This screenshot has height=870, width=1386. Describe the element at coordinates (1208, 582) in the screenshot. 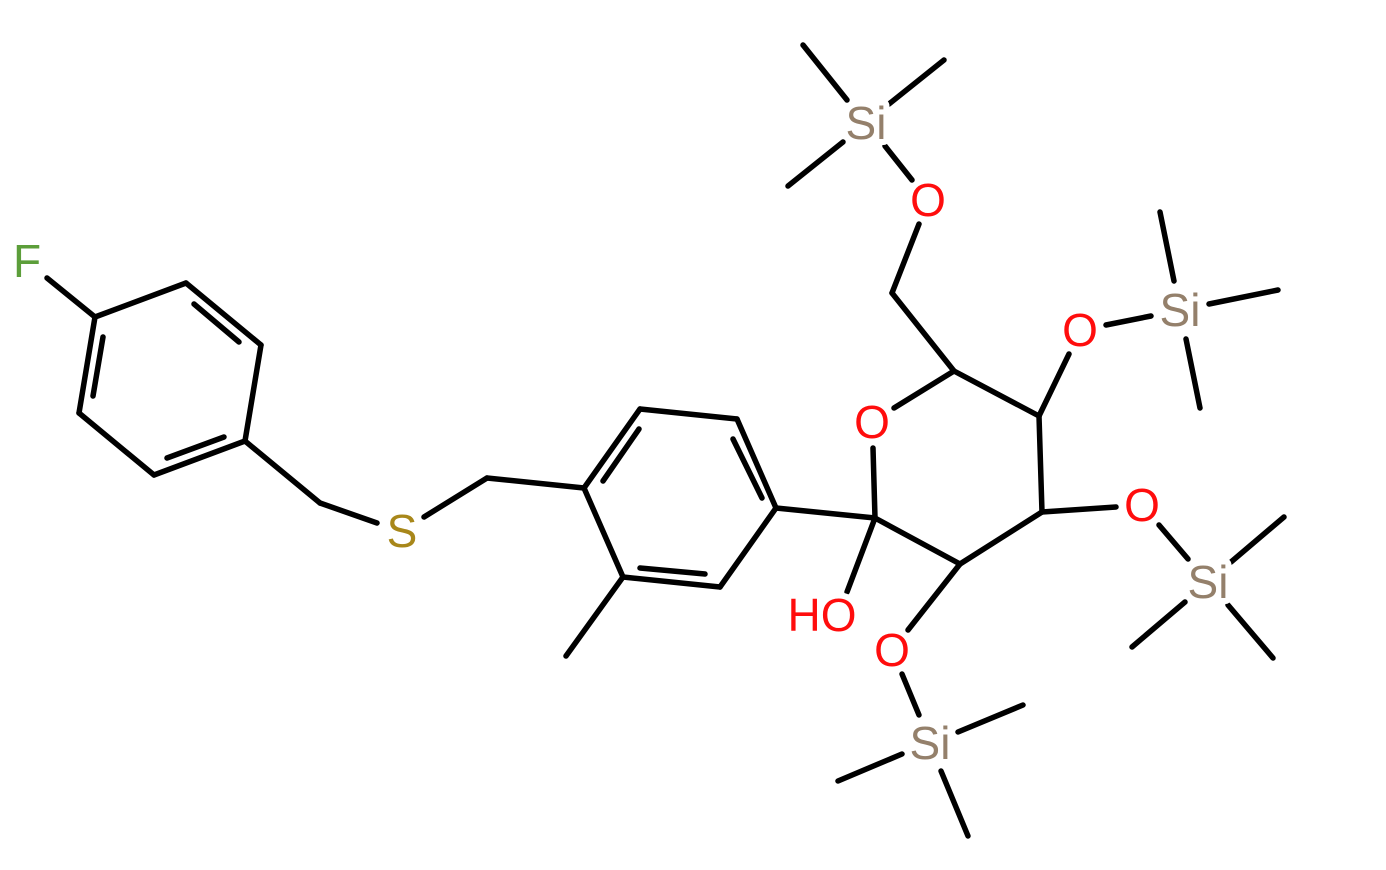

I see `silicon-lower-right-label: Si` at that location.